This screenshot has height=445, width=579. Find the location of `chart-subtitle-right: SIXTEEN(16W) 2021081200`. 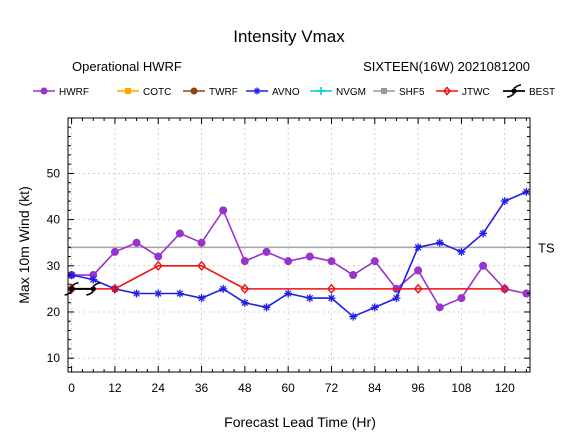

chart-subtitle-right: SIXTEEN(16W) 2021081200 is located at coordinates (446, 66).